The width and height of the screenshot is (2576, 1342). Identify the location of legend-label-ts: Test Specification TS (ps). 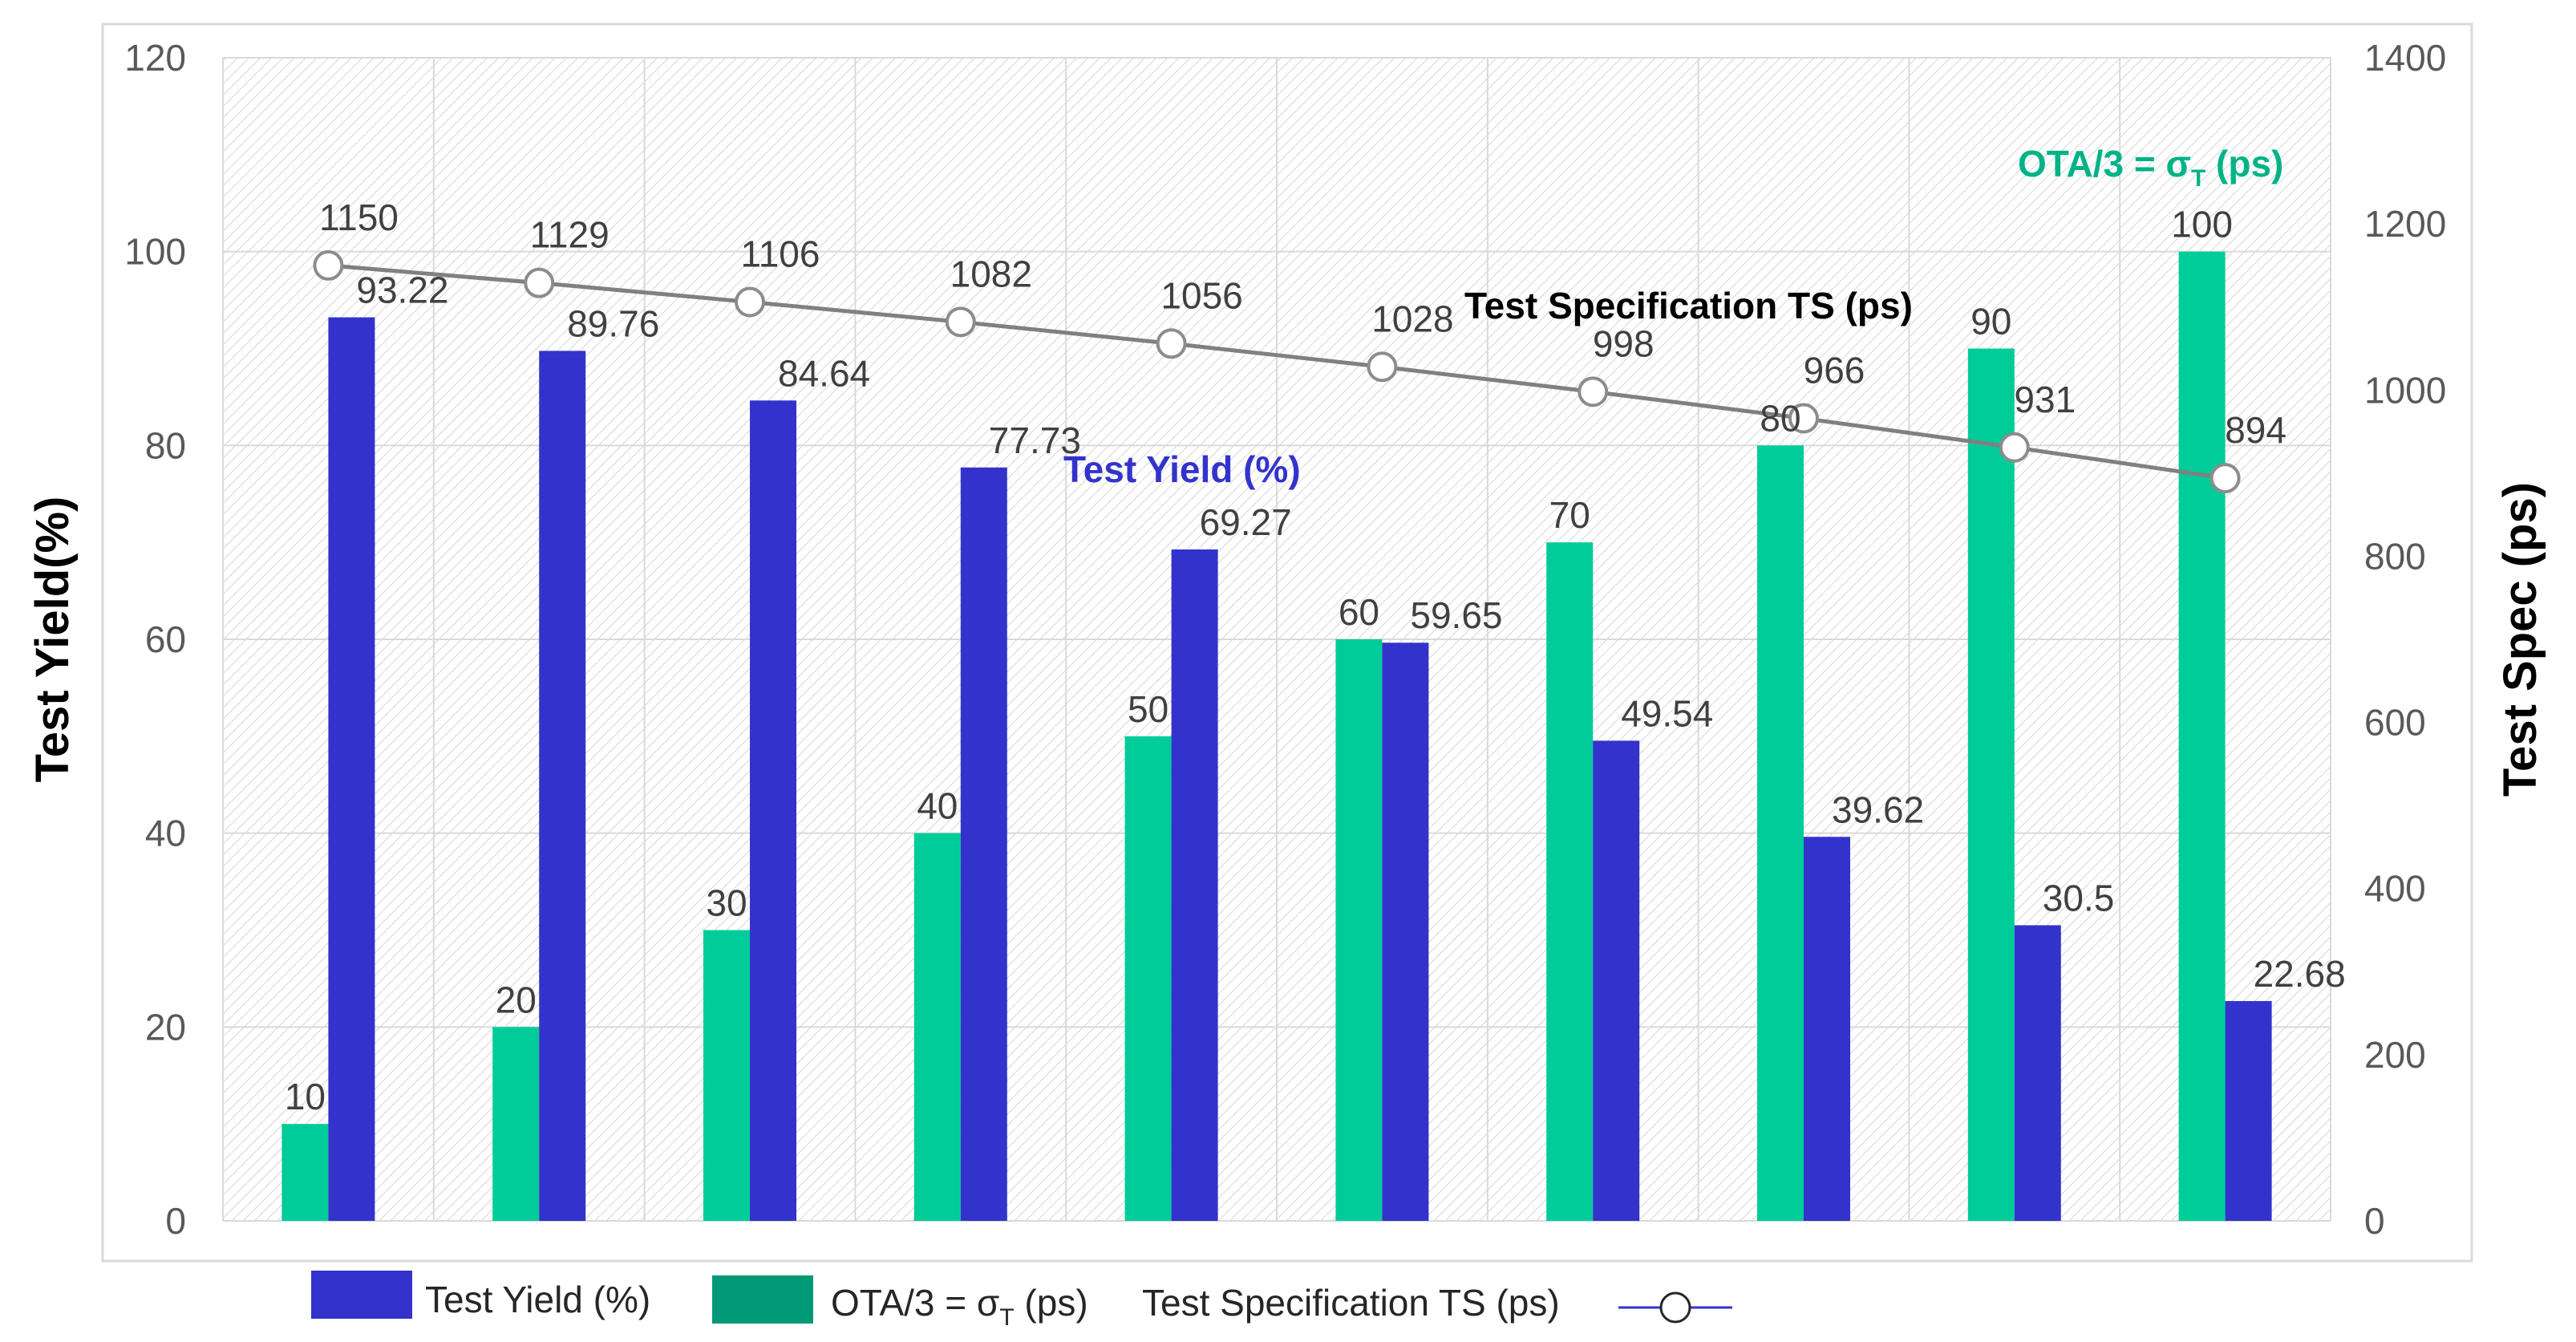
(1351, 1303).